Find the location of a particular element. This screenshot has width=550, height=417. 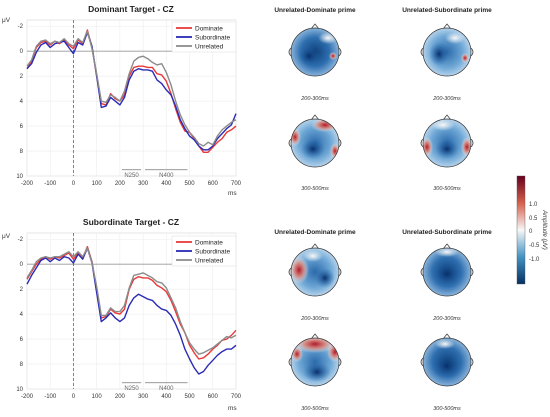

chart-title: Subordinate Target - CZ is located at coordinates (131, 222).